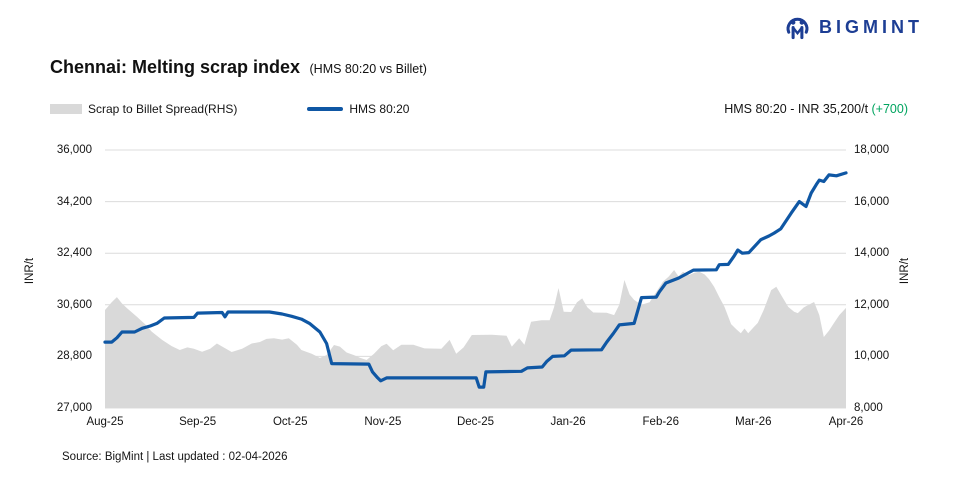  I want to click on right-axis-tick-label: 12,000, so click(872, 304).